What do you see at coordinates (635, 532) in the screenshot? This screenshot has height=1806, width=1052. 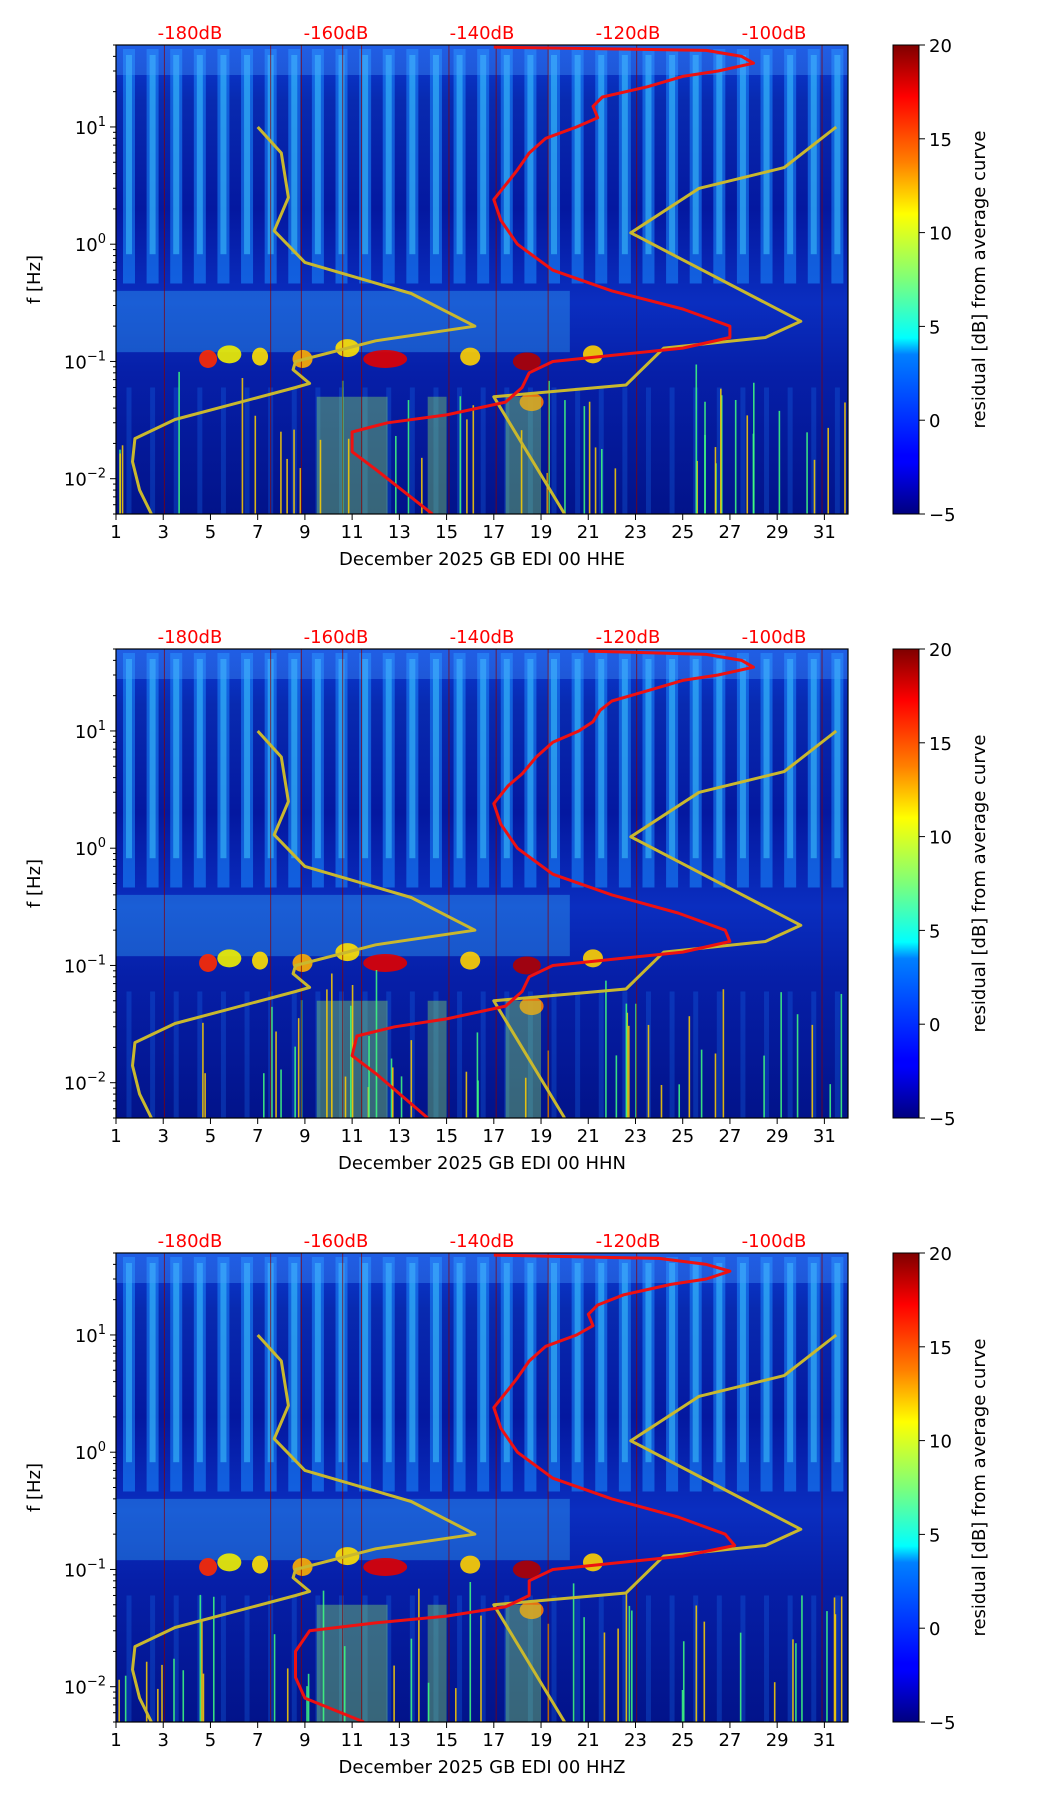 I see `x-tick-label: 23` at bounding box center [635, 532].